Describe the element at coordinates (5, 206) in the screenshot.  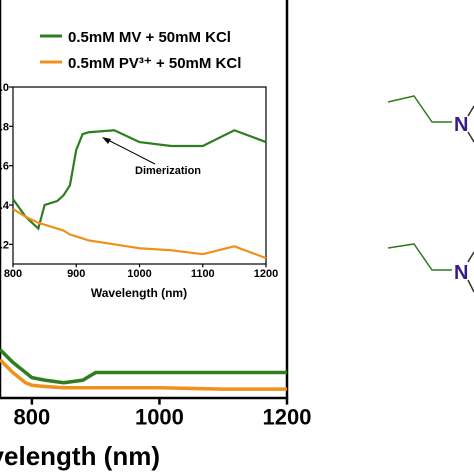
I see `y-tick-label: 0.4` at that location.